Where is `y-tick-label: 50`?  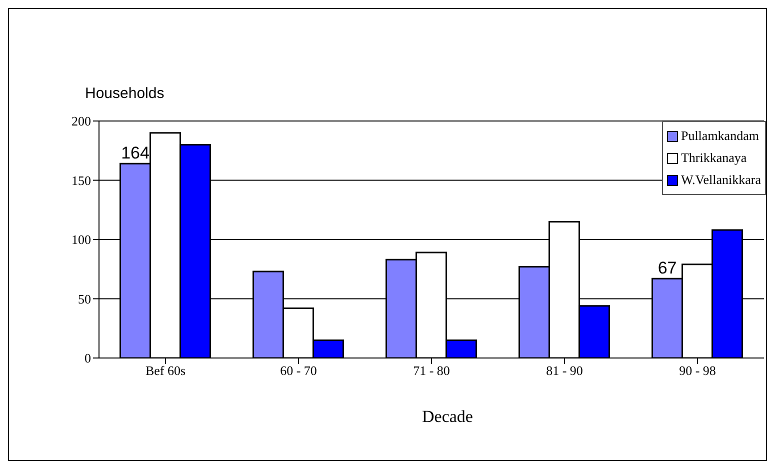 y-tick-label: 50 is located at coordinates (84, 298).